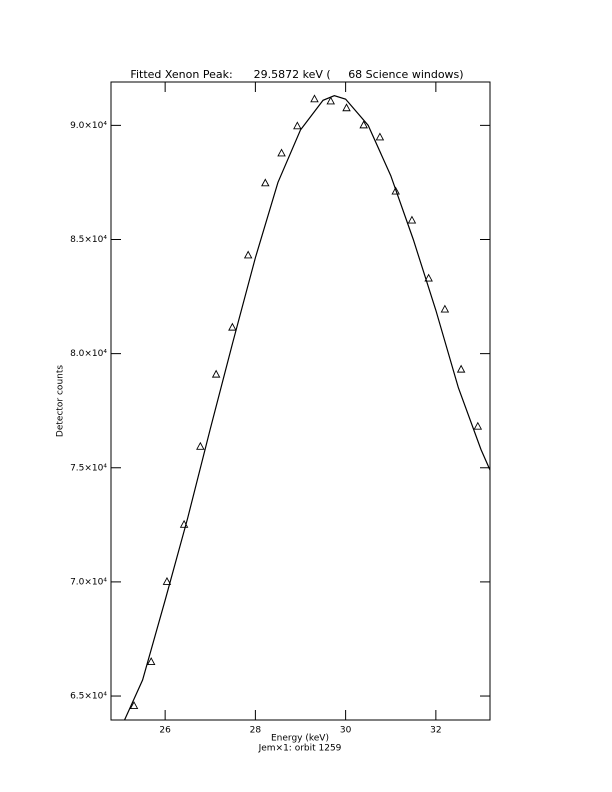 The image size is (612, 792). Describe the element at coordinates (88, 582) in the screenshot. I see `y-tick-label: 7.0×10⁴` at that location.